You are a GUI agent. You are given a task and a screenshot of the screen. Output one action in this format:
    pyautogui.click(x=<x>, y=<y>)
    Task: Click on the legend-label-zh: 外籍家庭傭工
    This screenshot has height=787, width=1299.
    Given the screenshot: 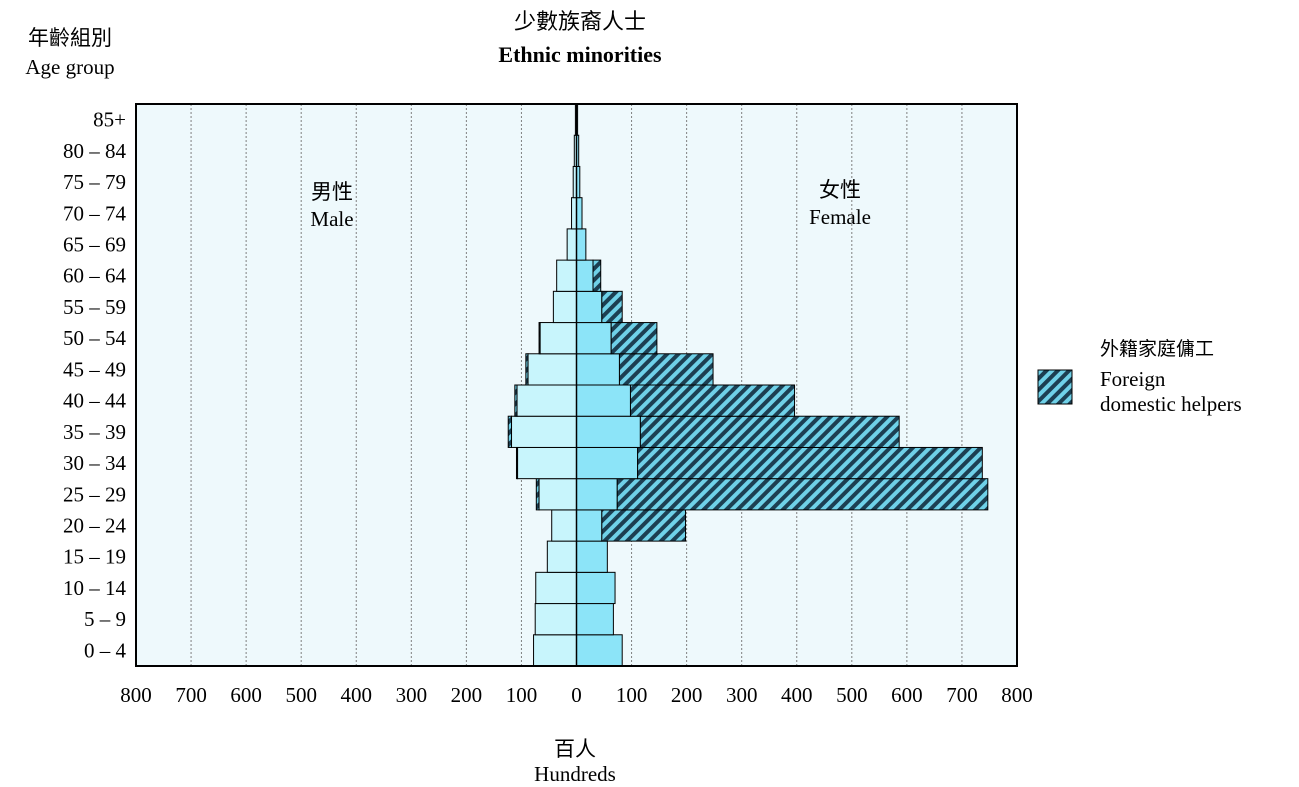 What is the action you would take?
    pyautogui.click(x=1157, y=349)
    